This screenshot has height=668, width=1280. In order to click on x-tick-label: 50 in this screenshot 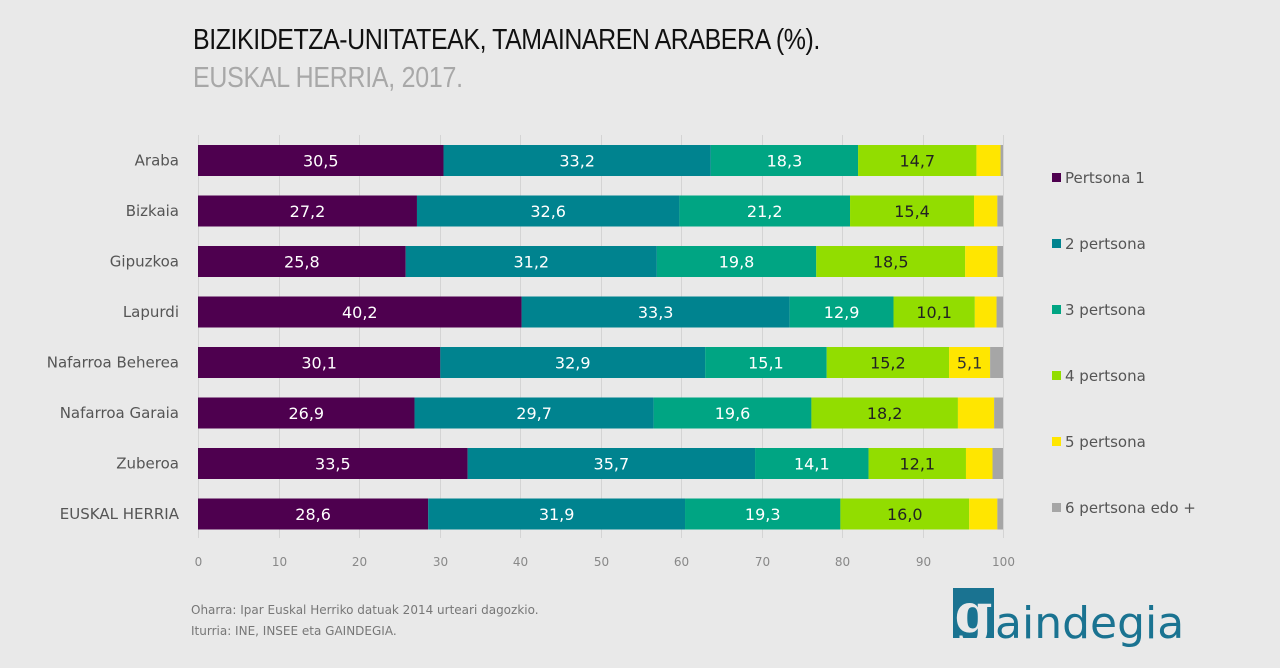, I will do `click(601, 562)`.